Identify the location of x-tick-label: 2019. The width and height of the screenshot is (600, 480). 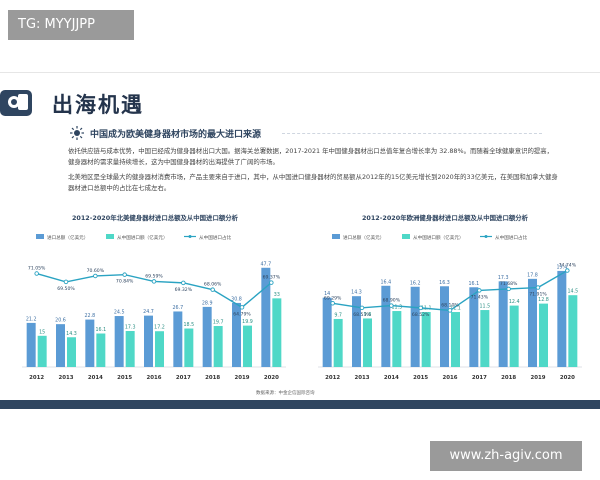
(537, 378).